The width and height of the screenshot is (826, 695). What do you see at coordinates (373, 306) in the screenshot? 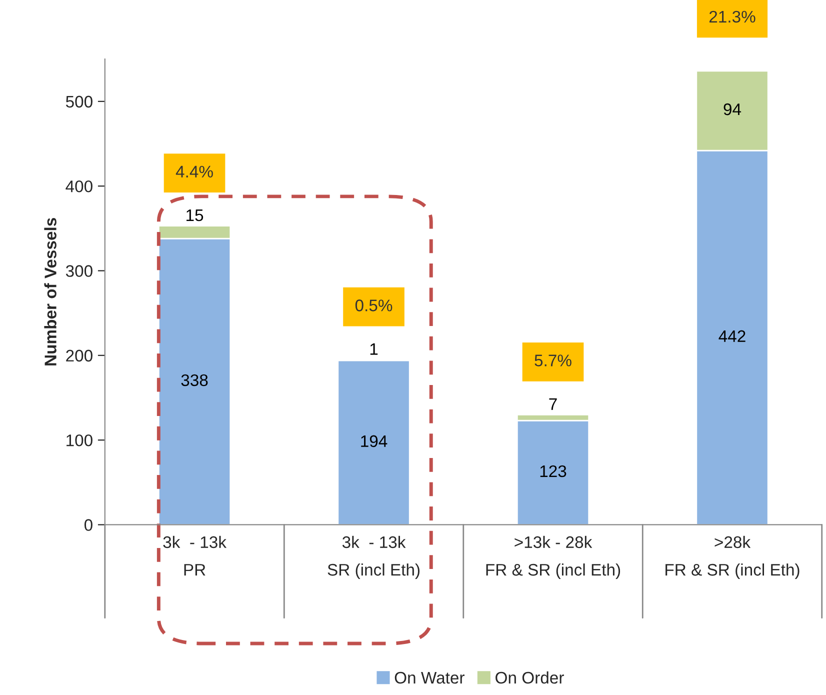
I see `annotation: 0.5%` at bounding box center [373, 306].